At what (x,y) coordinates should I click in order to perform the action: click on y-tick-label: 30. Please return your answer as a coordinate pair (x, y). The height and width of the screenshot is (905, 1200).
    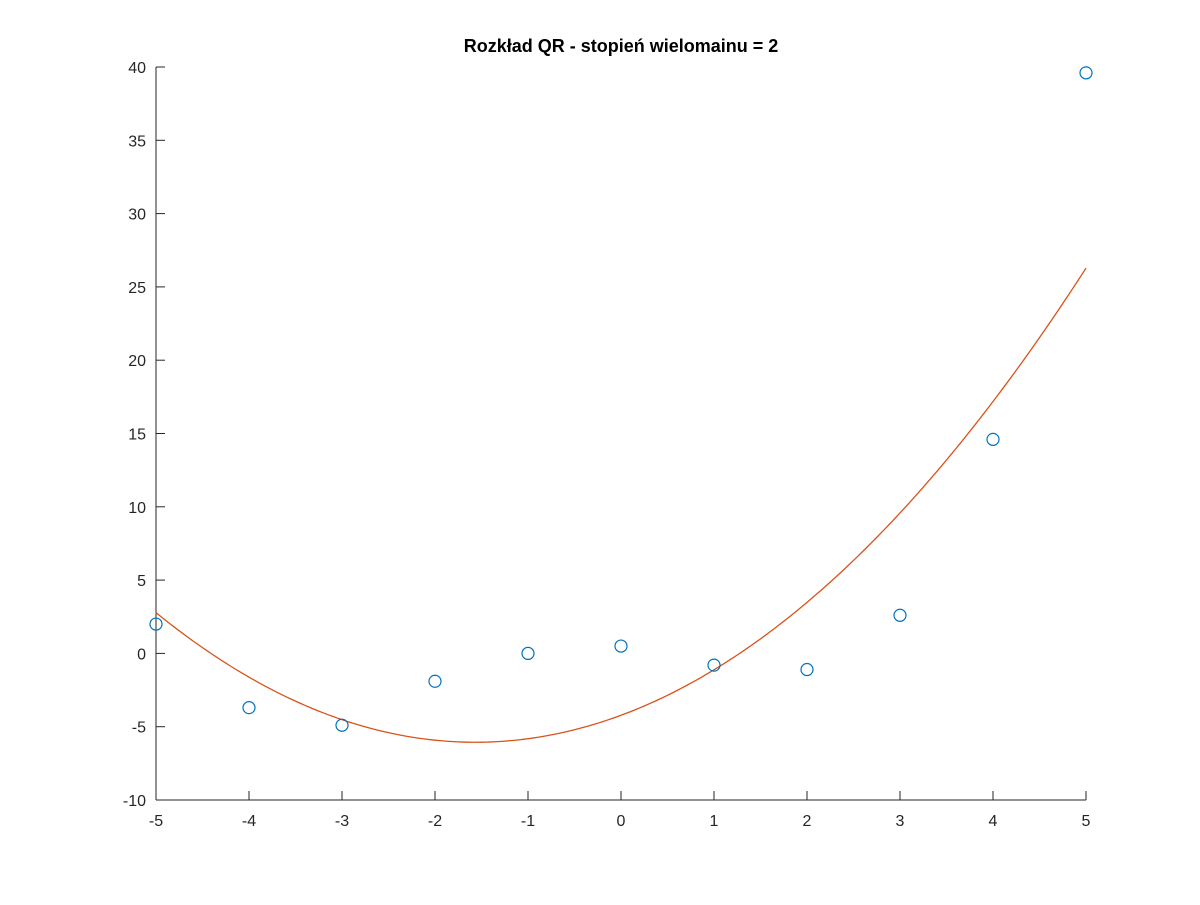
    Looking at the image, I should click on (137, 215).